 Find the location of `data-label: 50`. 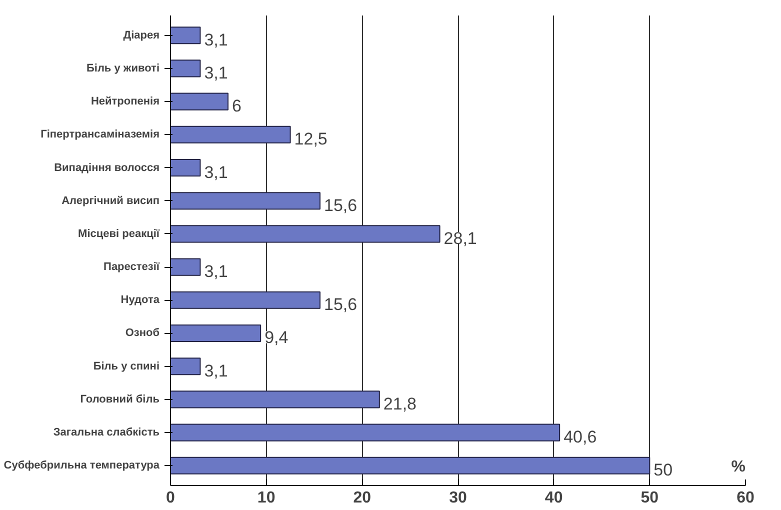

data-label: 50 is located at coordinates (663, 470).